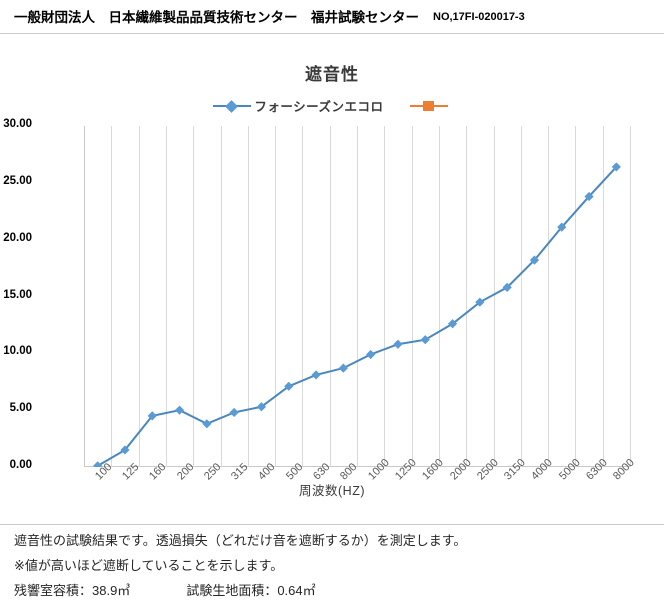 The image size is (664, 616). I want to click on y-axis-tick-label: 25.00, so click(17, 180).